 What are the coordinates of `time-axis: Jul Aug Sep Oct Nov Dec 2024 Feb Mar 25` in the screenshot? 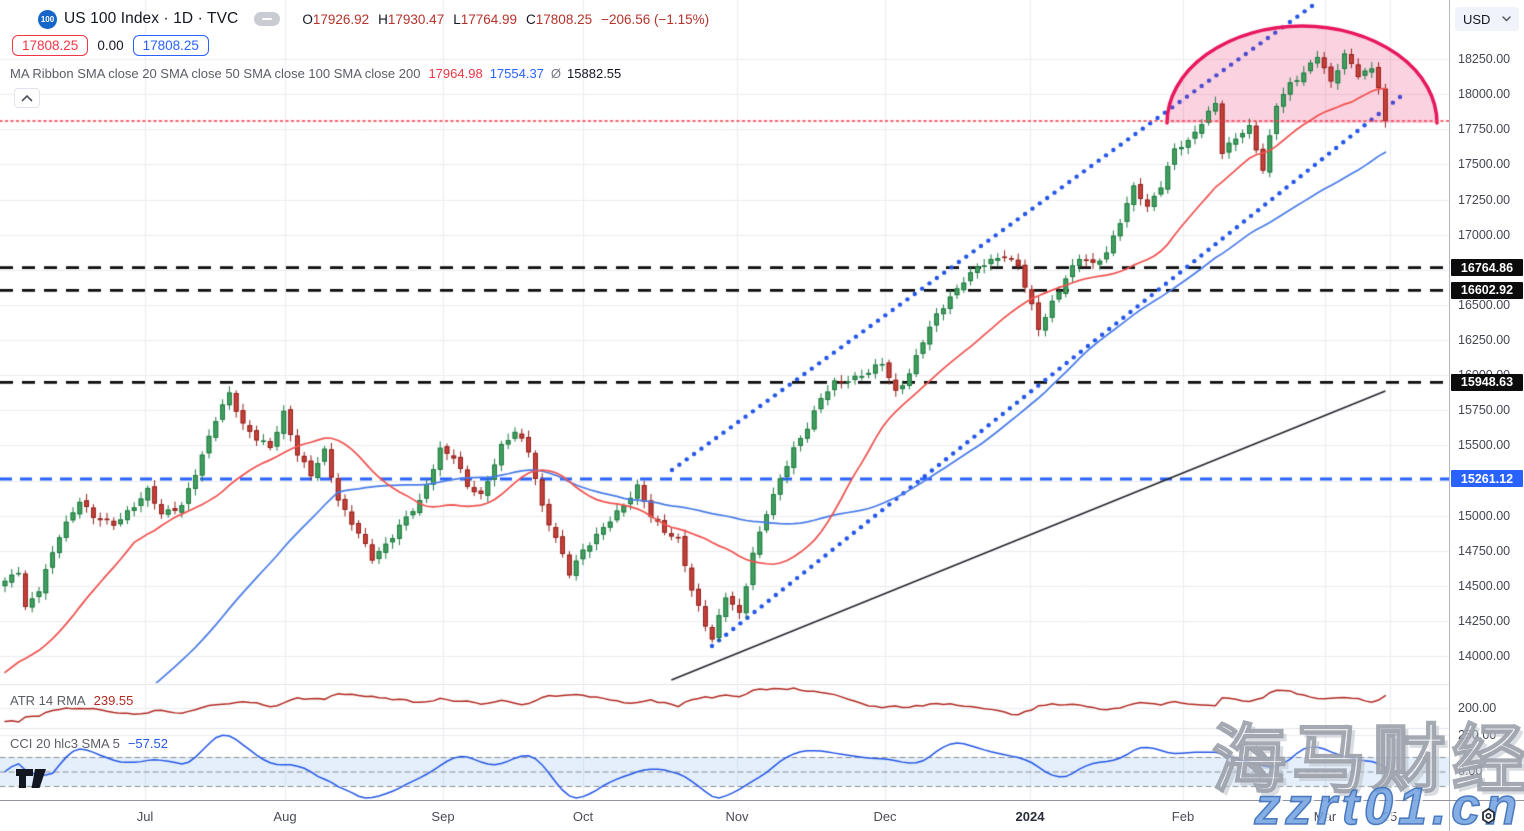 It's located at (724, 816).